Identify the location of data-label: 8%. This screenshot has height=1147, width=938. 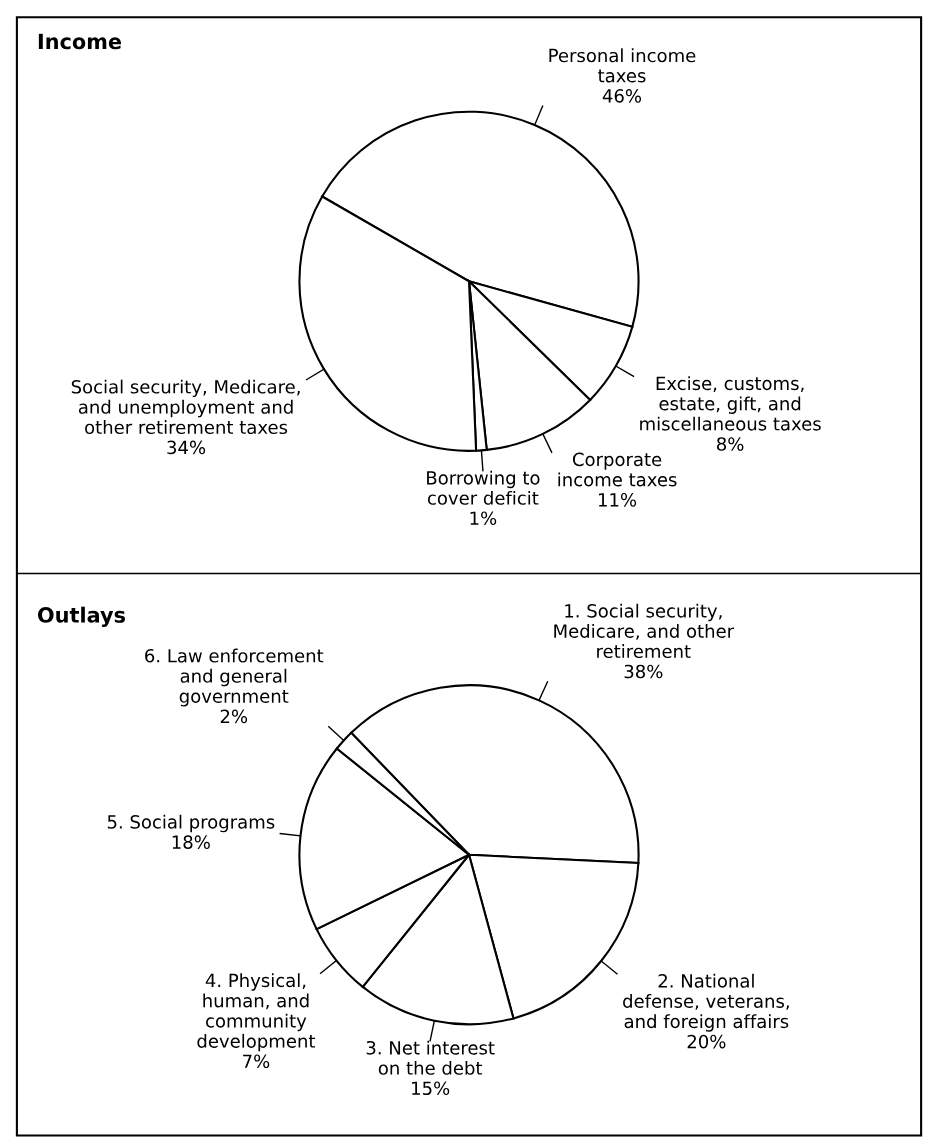
(730, 444).